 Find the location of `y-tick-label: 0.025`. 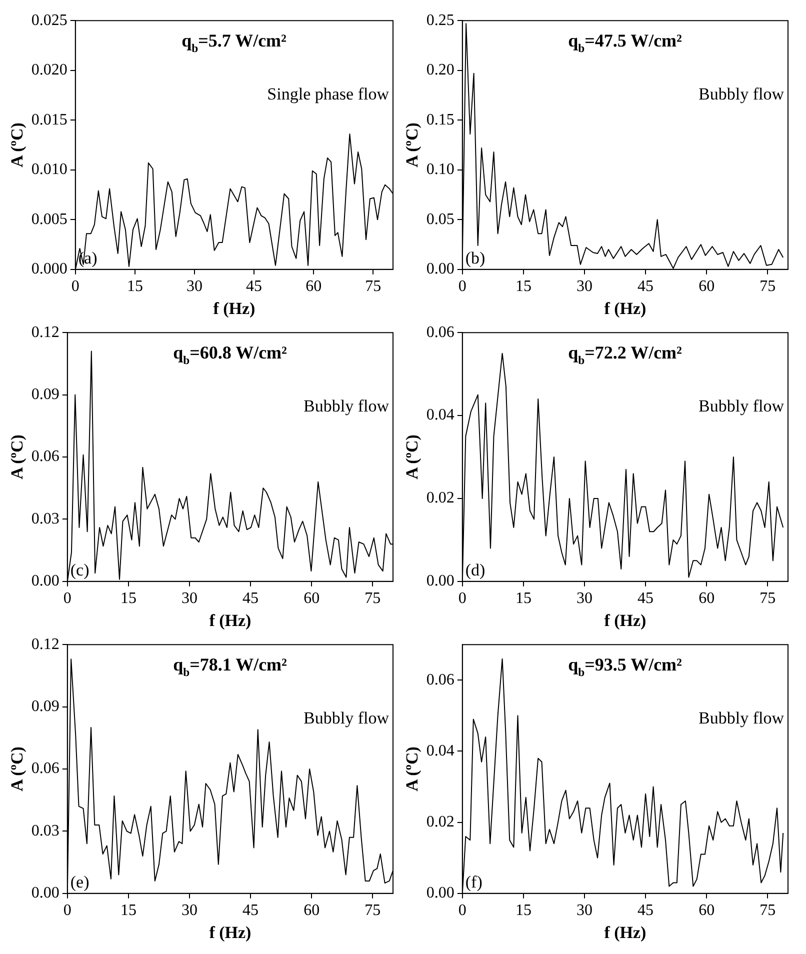

y-tick-label: 0.025 is located at coordinates (49, 20).